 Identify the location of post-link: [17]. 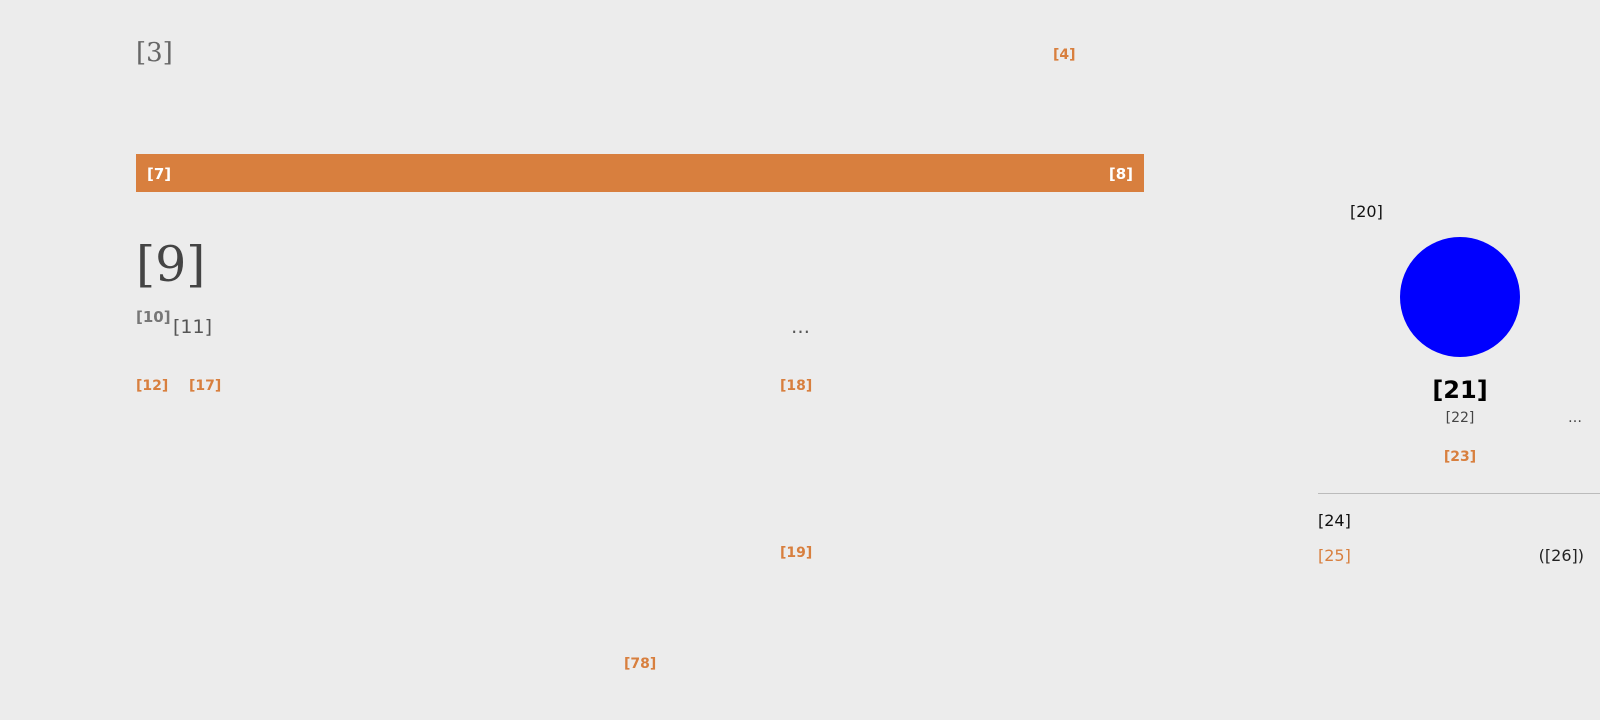
(205, 386).